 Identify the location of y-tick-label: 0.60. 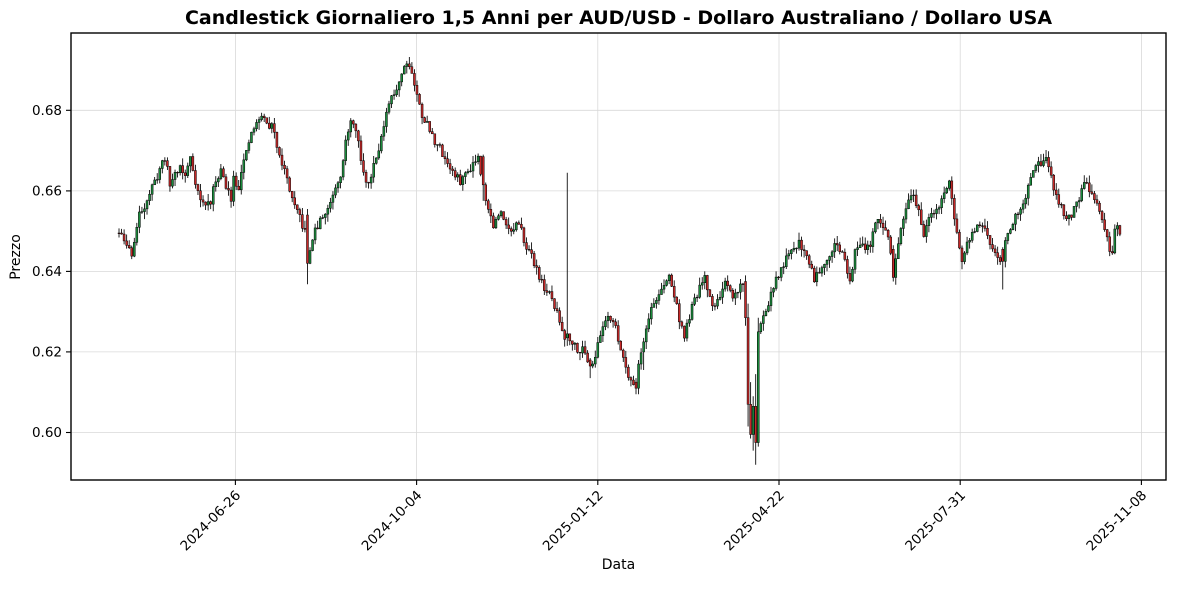
(47, 433).